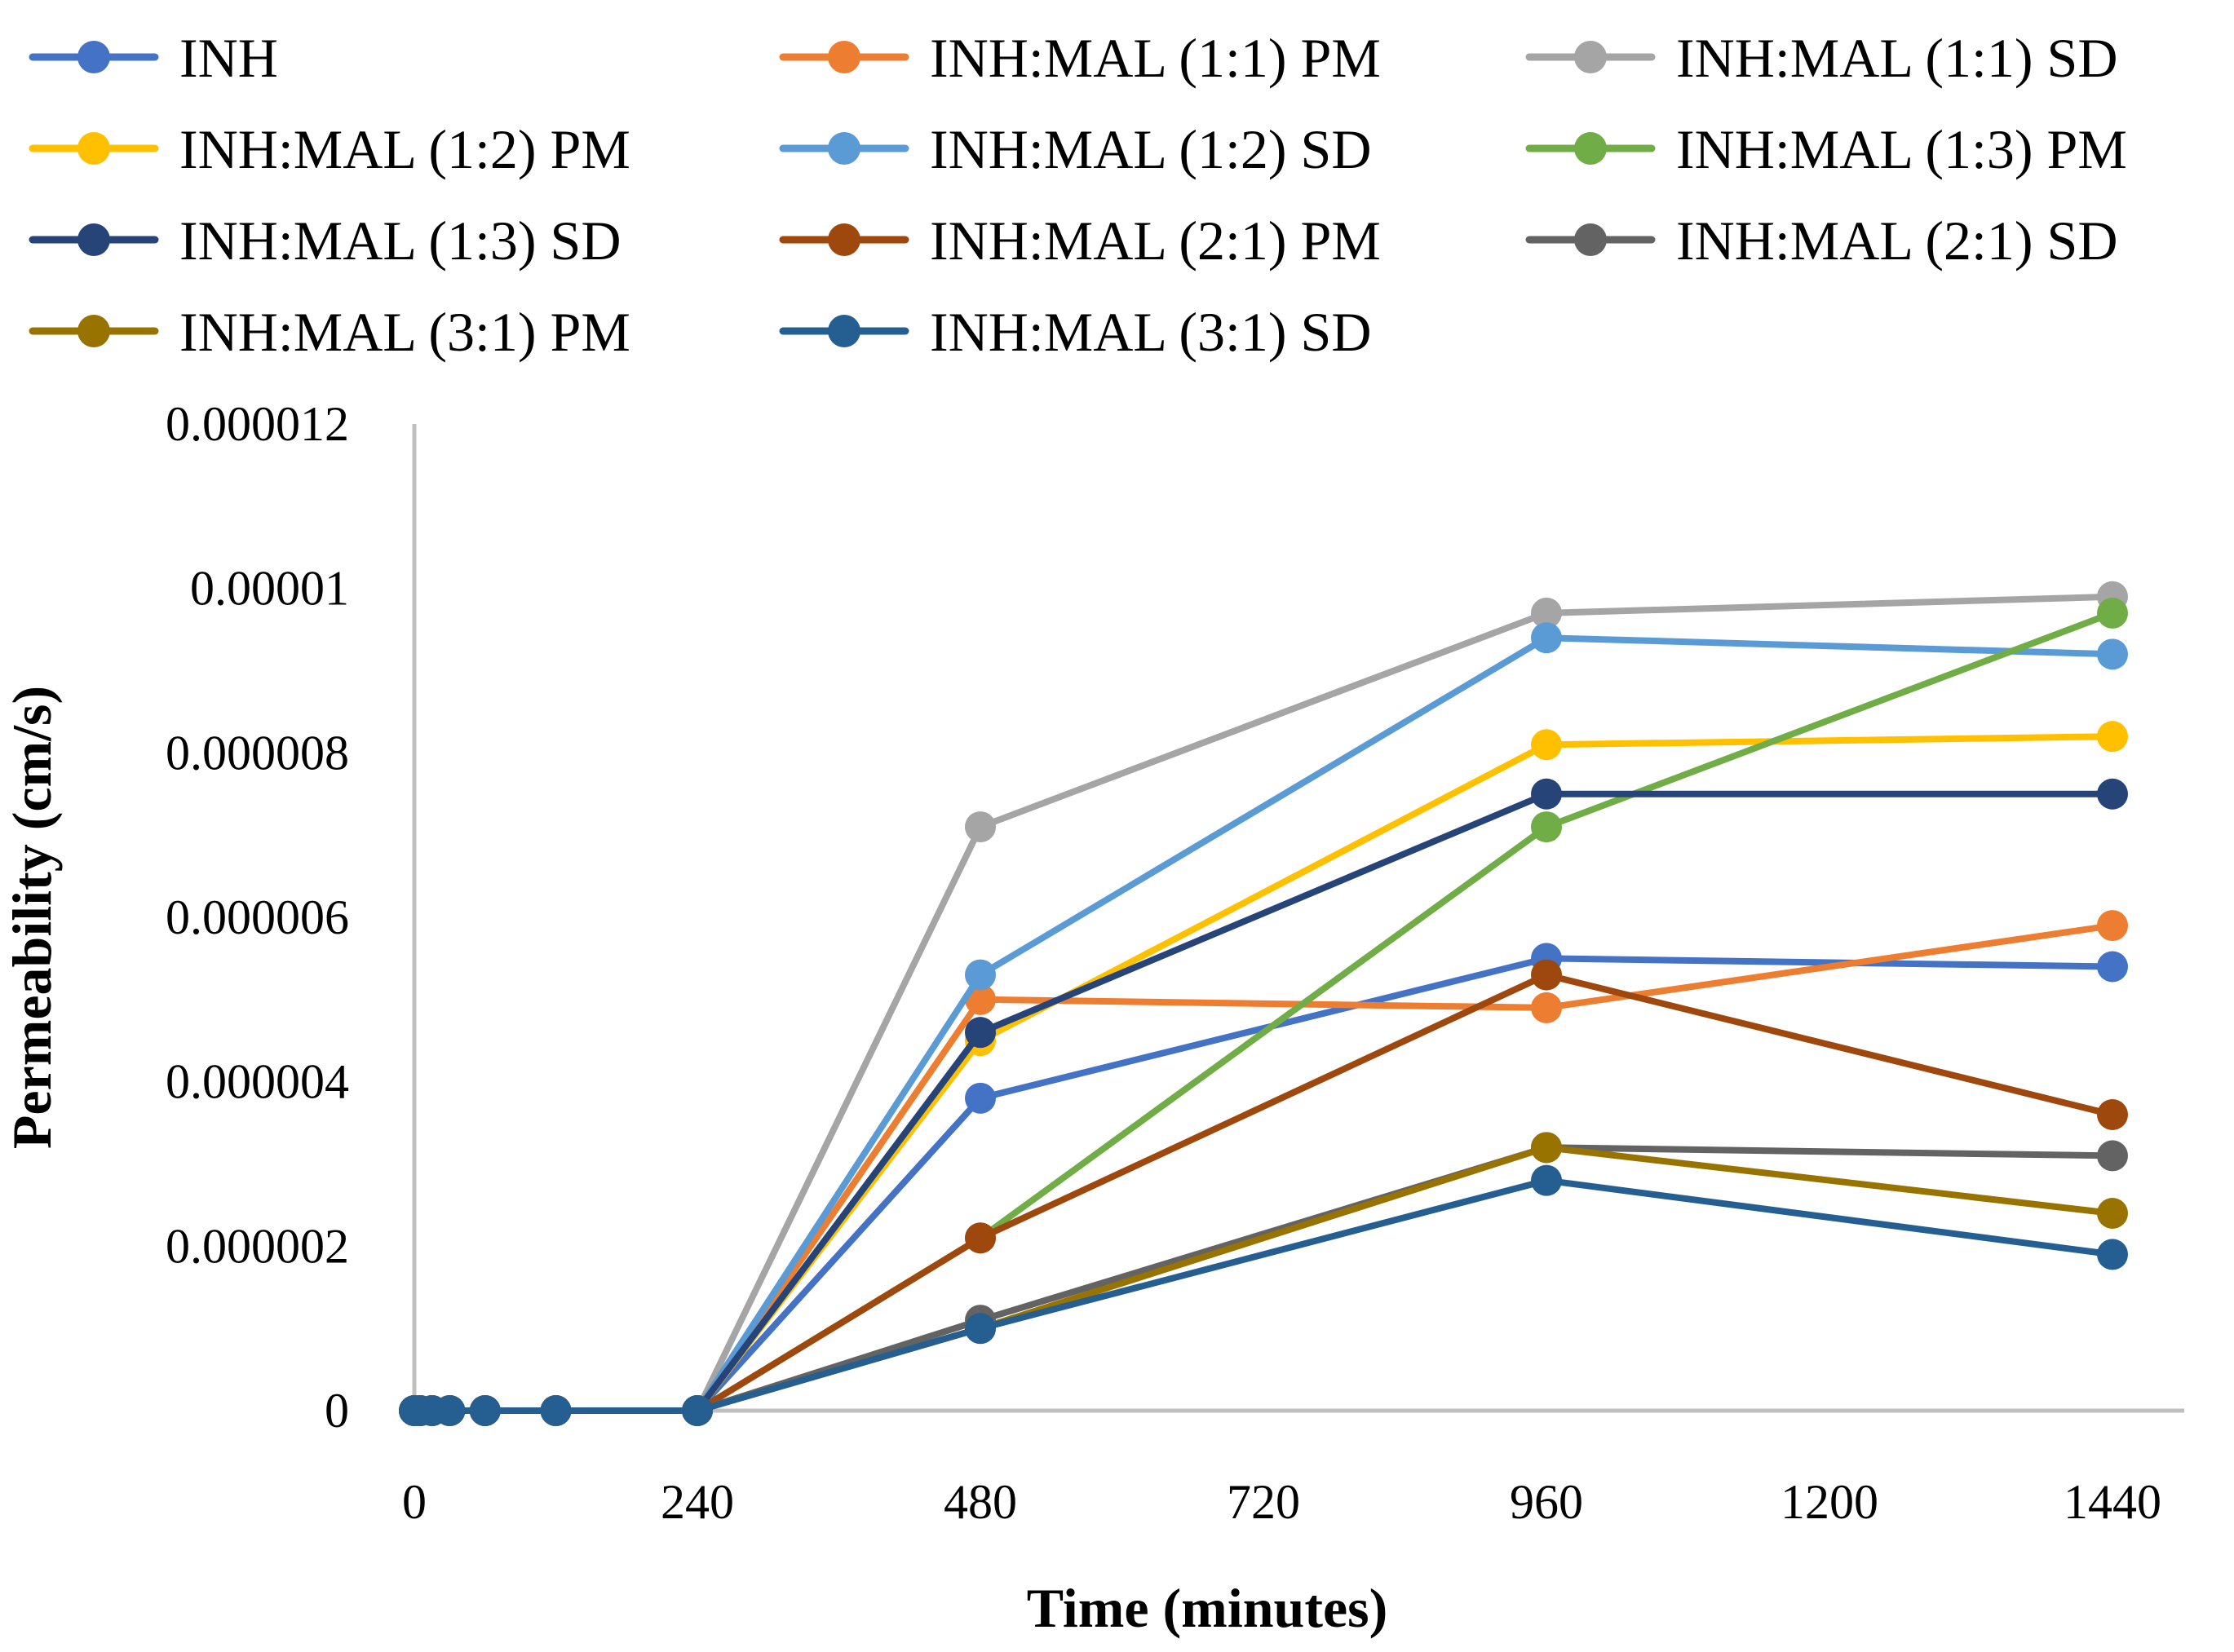 The width and height of the screenshot is (2234, 1652). What do you see at coordinates (1155, 58) in the screenshot?
I see `legend-label: INH:MAL (1:1) PM` at bounding box center [1155, 58].